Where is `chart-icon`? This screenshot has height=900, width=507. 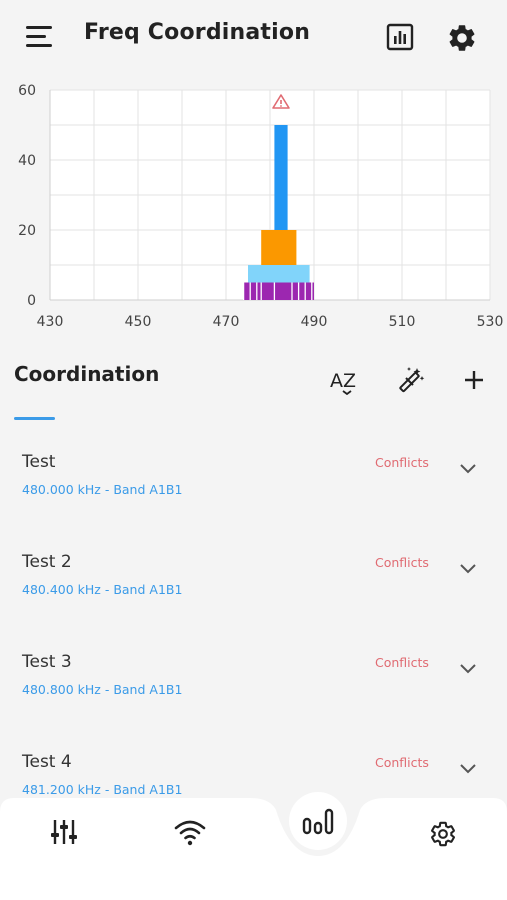
chart-icon is located at coordinates (401, 38).